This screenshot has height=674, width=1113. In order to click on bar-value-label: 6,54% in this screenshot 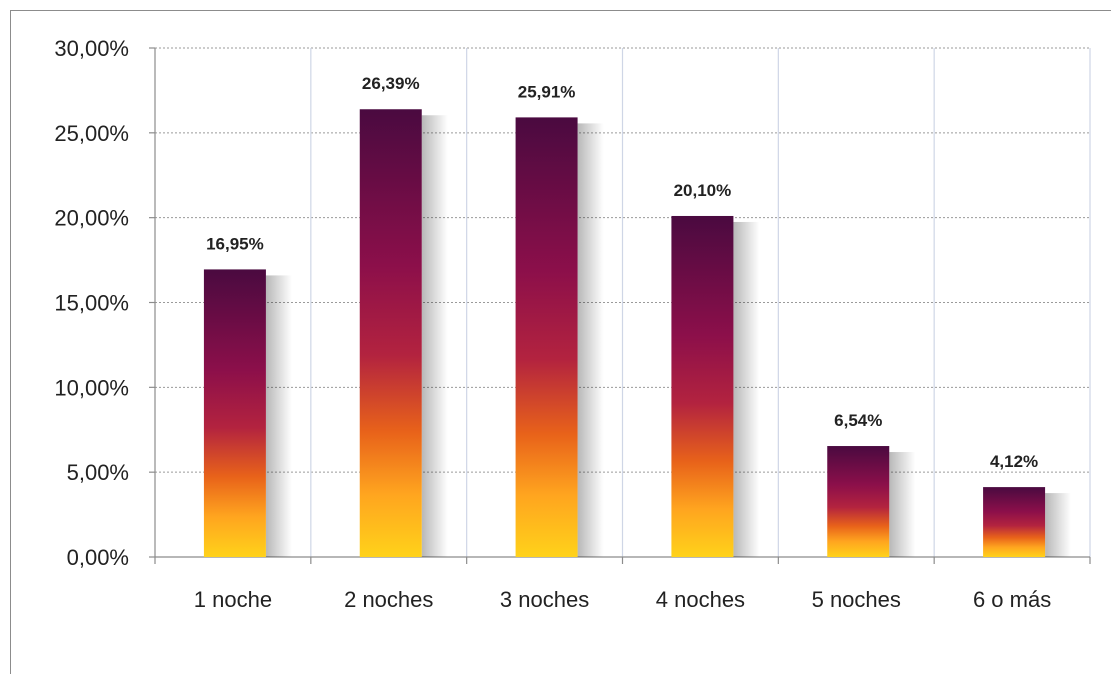, I will do `click(858, 420)`.